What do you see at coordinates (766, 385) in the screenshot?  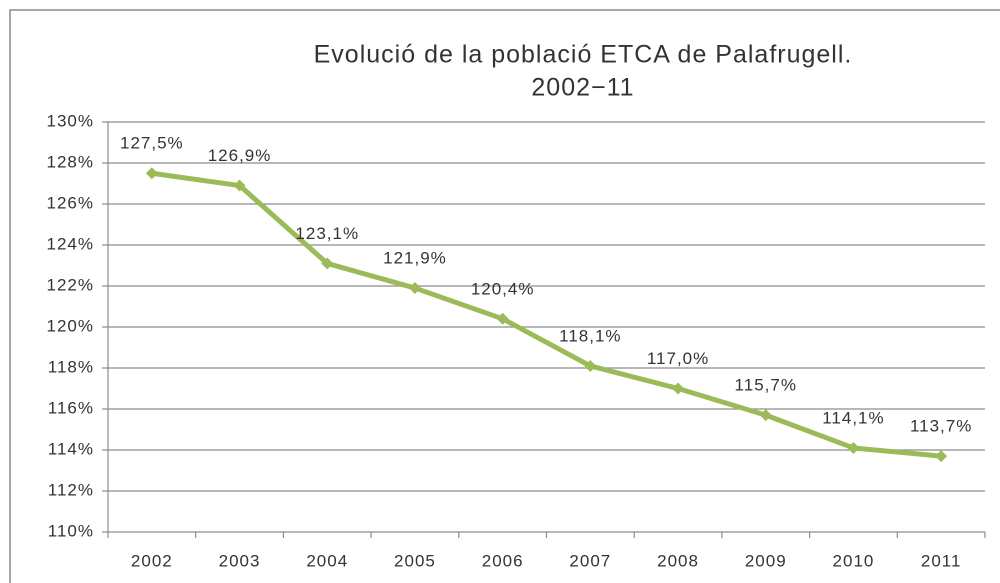 I see `data-label: 115,7%` at bounding box center [766, 385].